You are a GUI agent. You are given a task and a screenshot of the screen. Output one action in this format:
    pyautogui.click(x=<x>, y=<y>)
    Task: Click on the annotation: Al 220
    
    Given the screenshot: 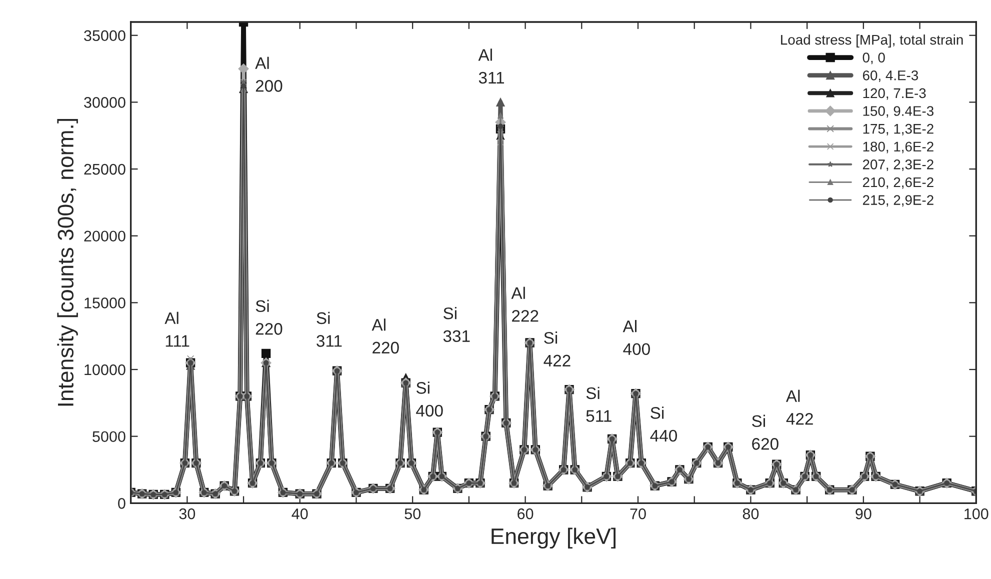 What is the action you would take?
    pyautogui.click(x=385, y=336)
    